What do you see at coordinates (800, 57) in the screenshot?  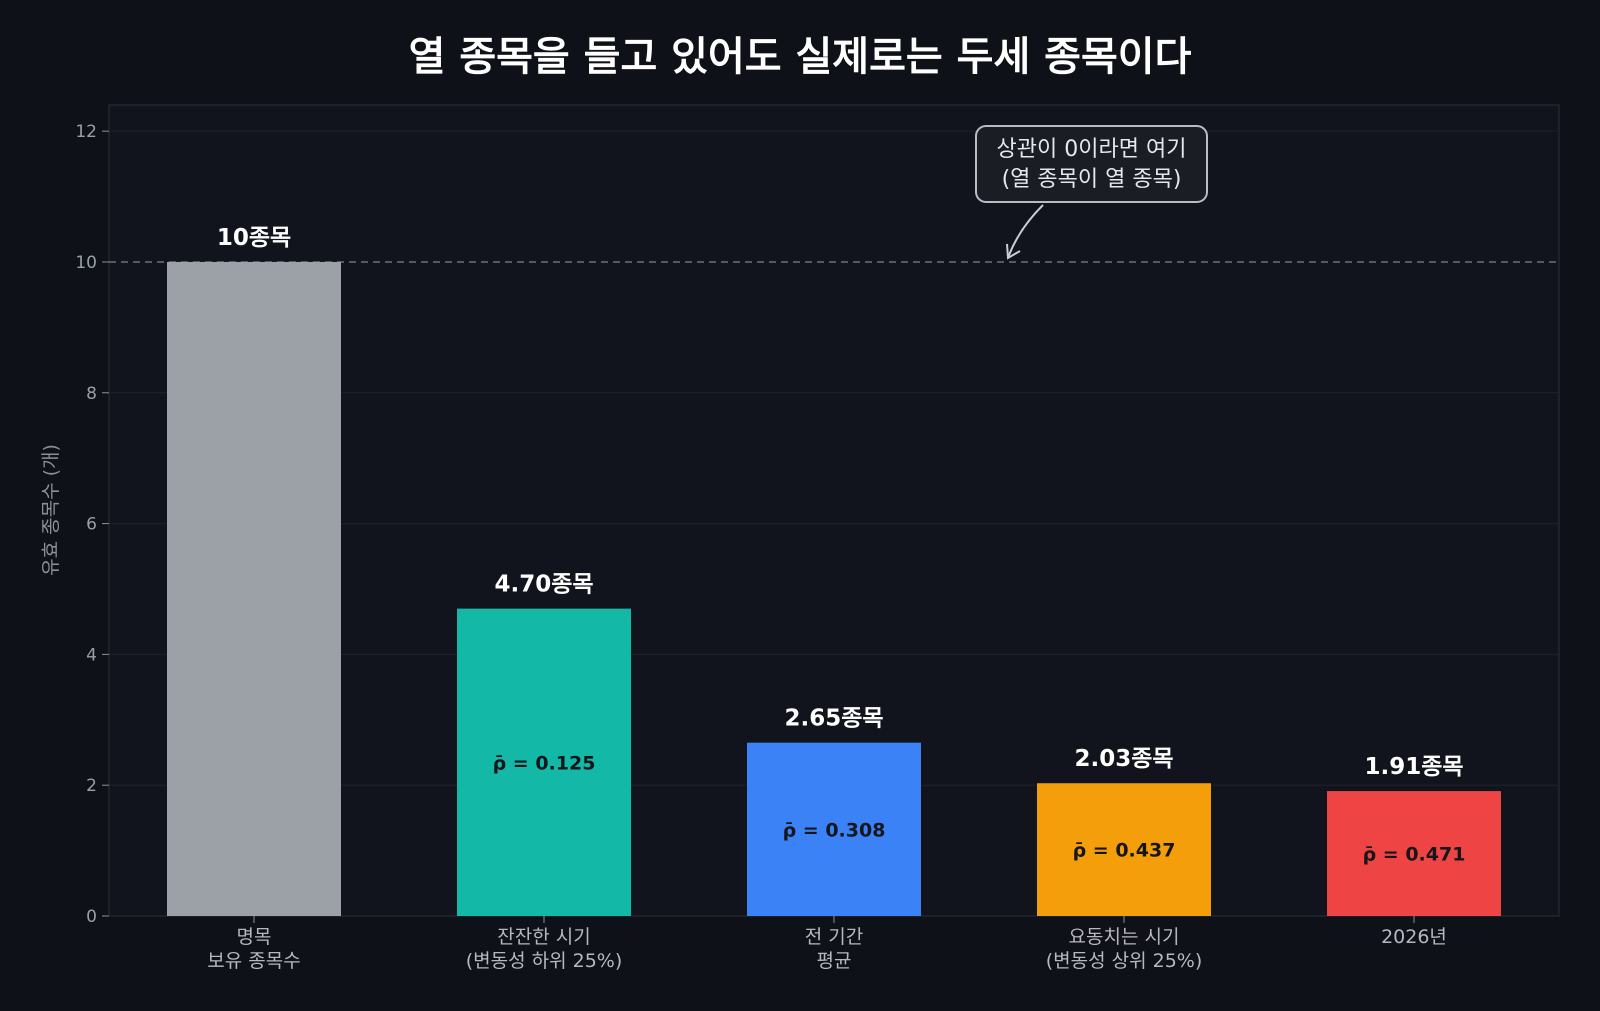 I see `chart-title: 열 종목을 들고 있어도 실제로는 두세 종목이다` at bounding box center [800, 57].